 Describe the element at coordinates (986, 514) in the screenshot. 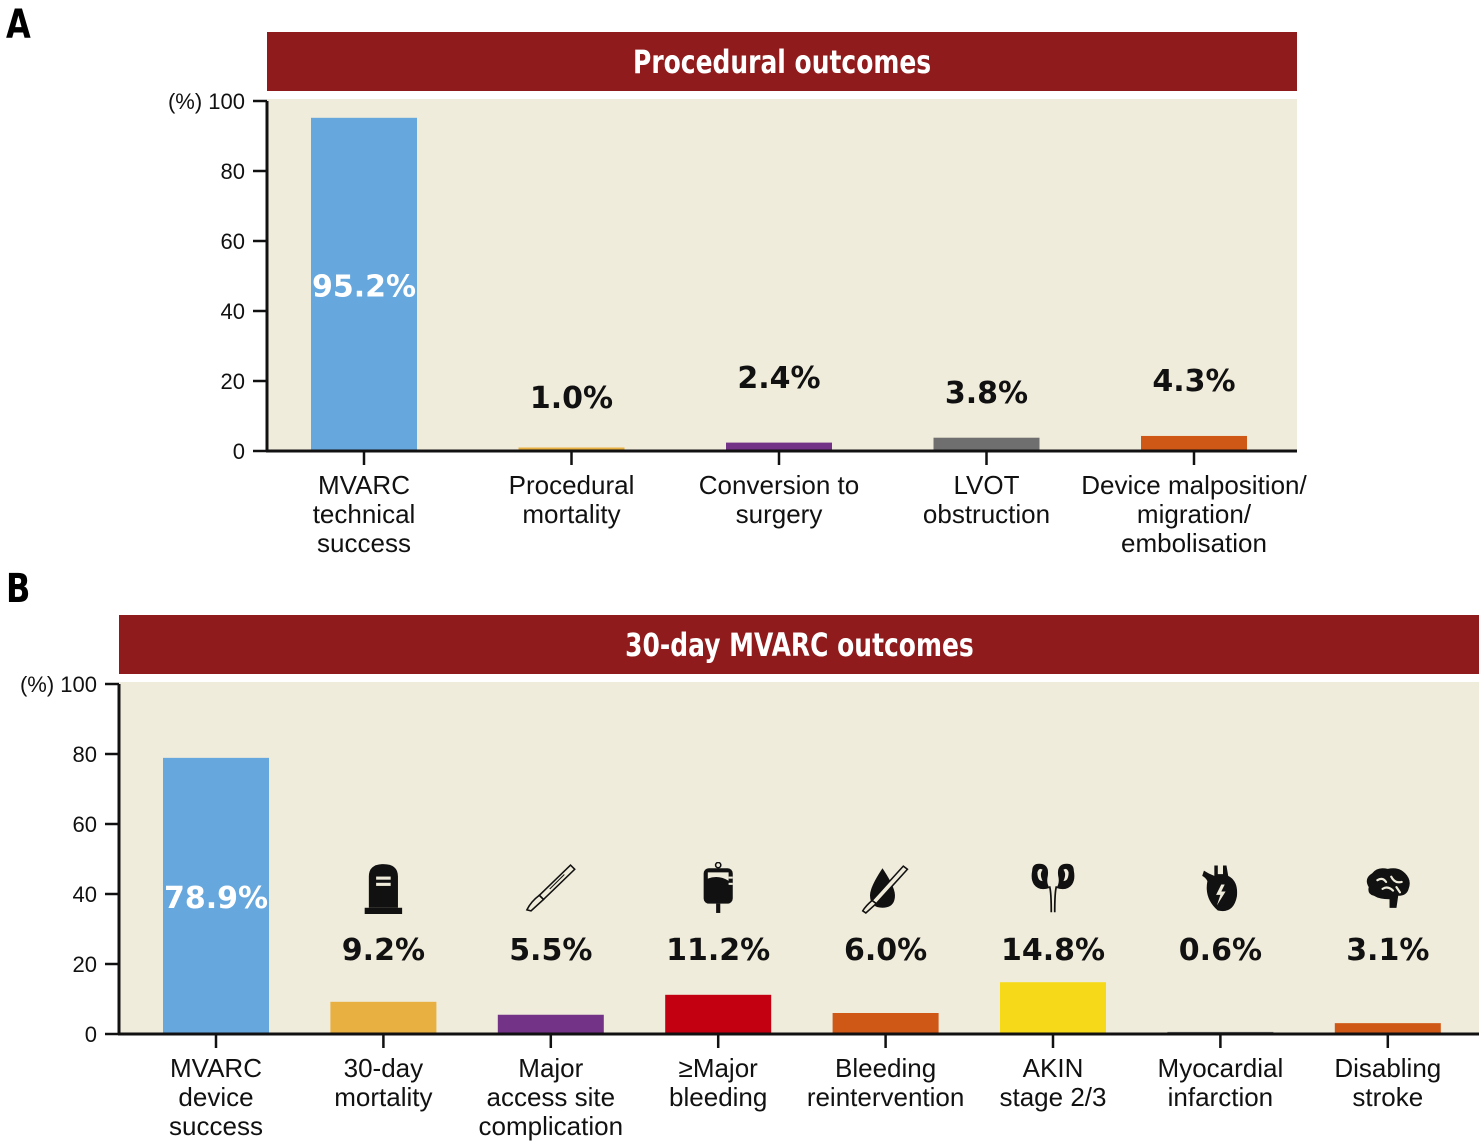

I see `category-label-line: obstruction` at that location.